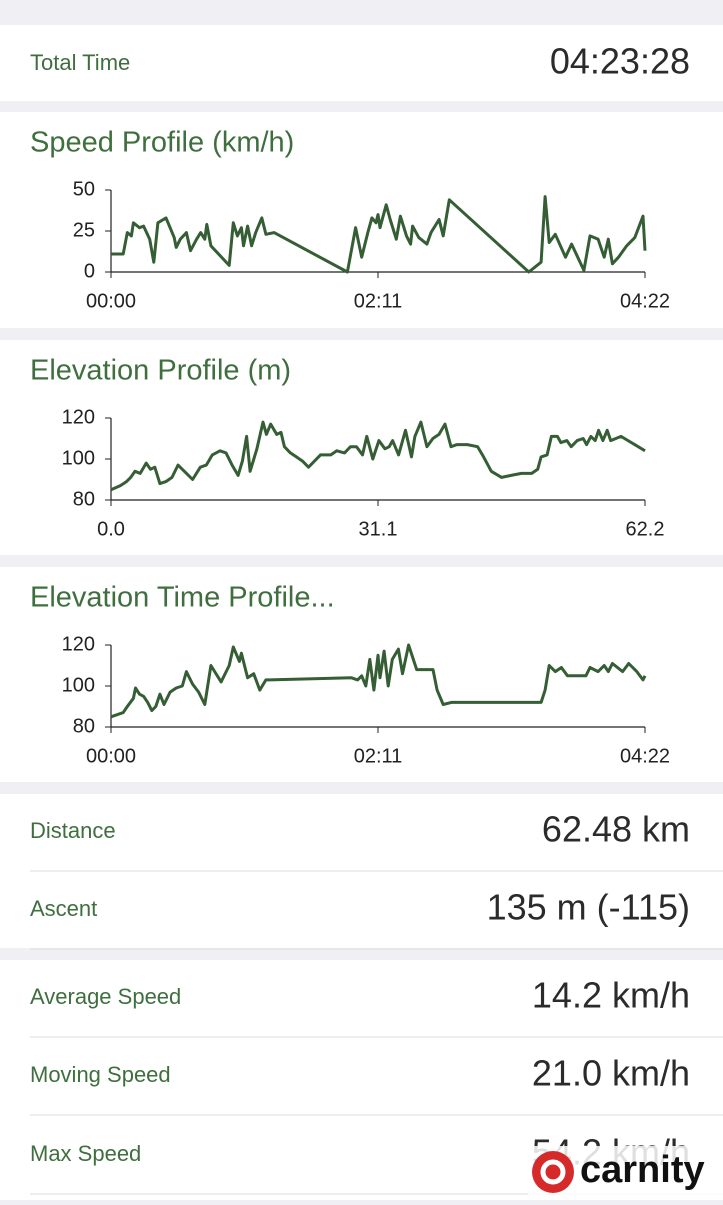 This screenshot has height=1205, width=723. Describe the element at coordinates (85, 1153) in the screenshot. I see `stat-label: Max Speed` at that location.